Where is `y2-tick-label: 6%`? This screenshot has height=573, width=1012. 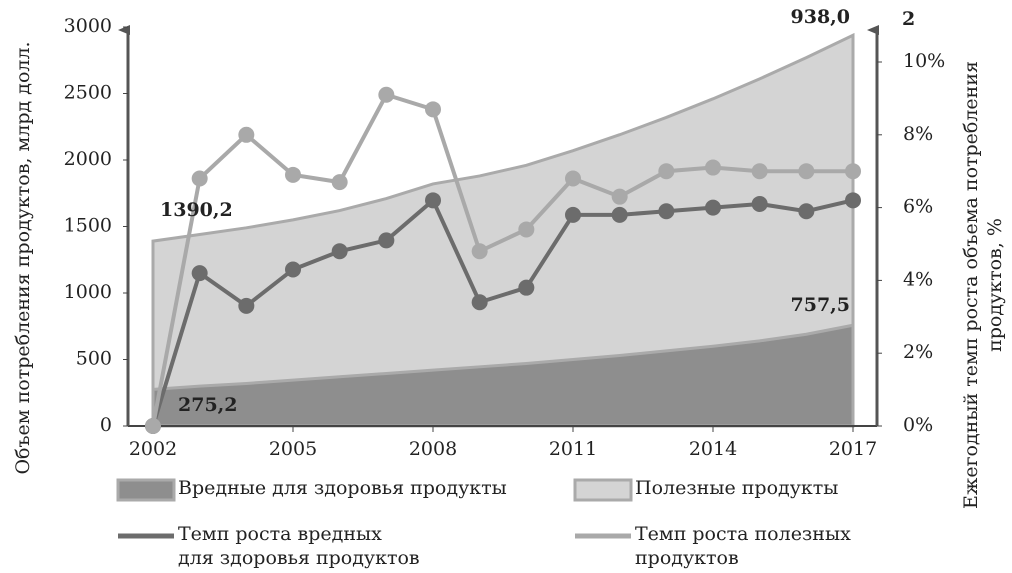 y2-tick-label: 6% is located at coordinates (918, 207).